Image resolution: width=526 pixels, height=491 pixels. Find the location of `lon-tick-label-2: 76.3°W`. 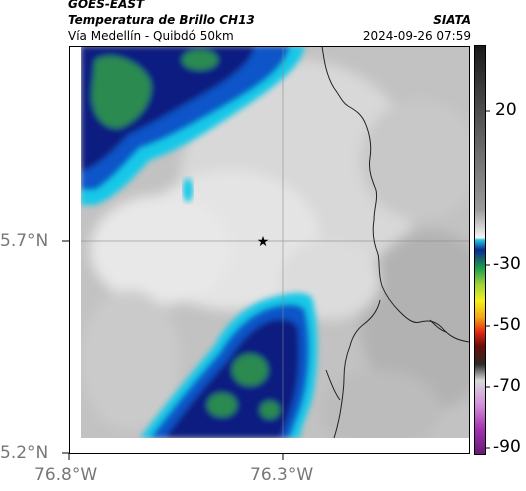

lon-tick-label-2: 76.3°W is located at coordinates (282, 475).